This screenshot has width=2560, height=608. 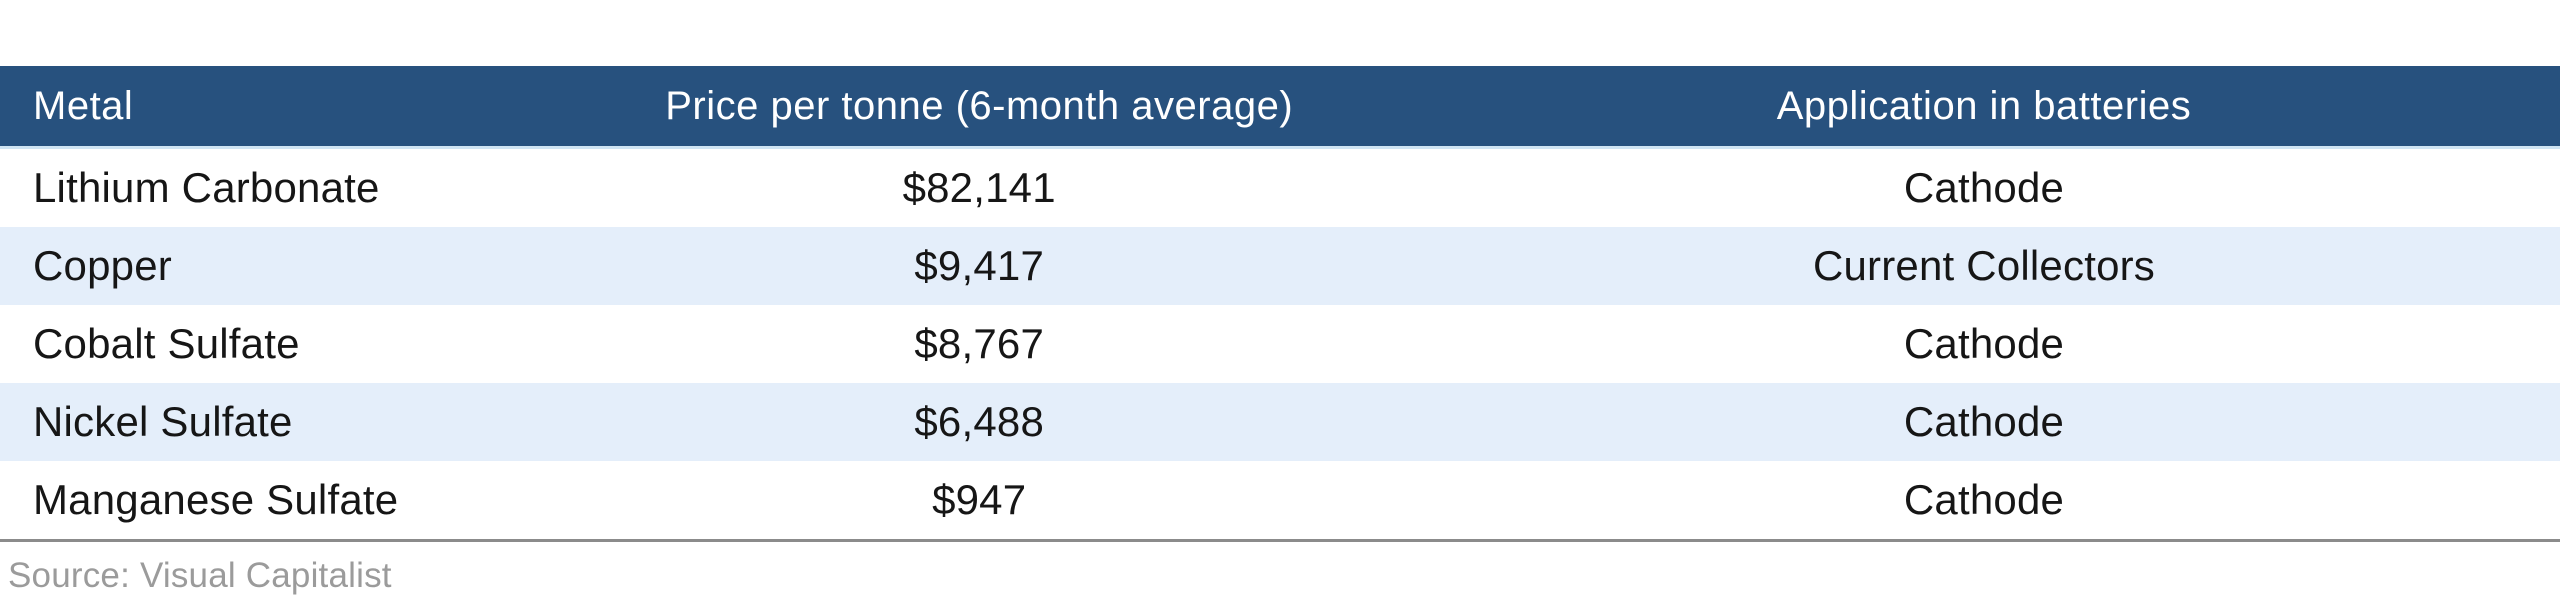 What do you see at coordinates (979, 422) in the screenshot?
I see `cell-price: $6,488` at bounding box center [979, 422].